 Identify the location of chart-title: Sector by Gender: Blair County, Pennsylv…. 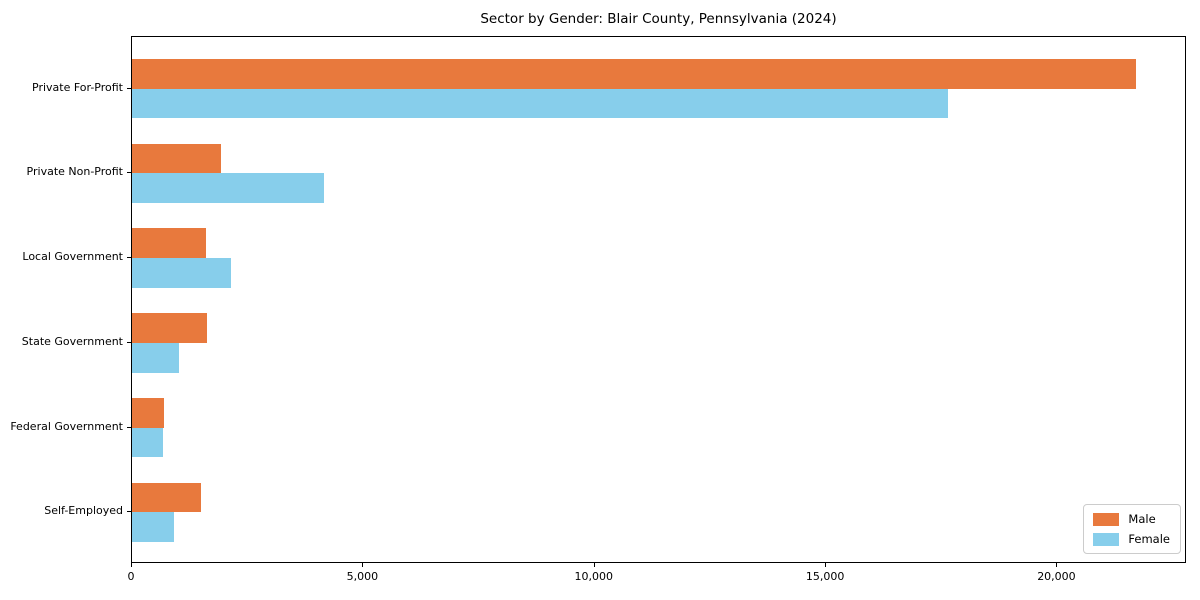
(658, 19).